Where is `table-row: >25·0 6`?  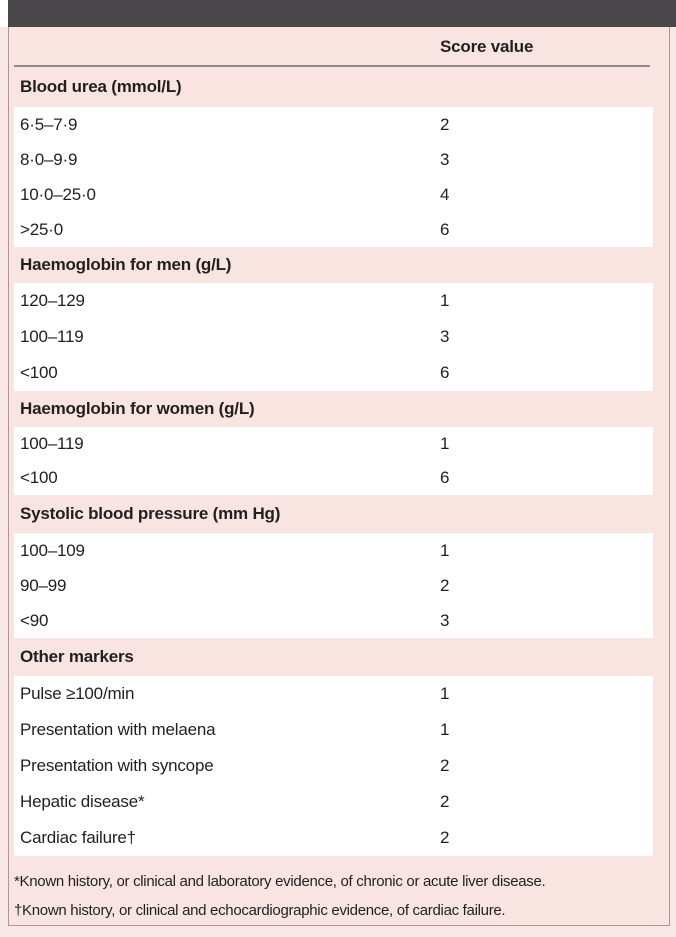
table-row: >25·0 6 is located at coordinates (333, 229).